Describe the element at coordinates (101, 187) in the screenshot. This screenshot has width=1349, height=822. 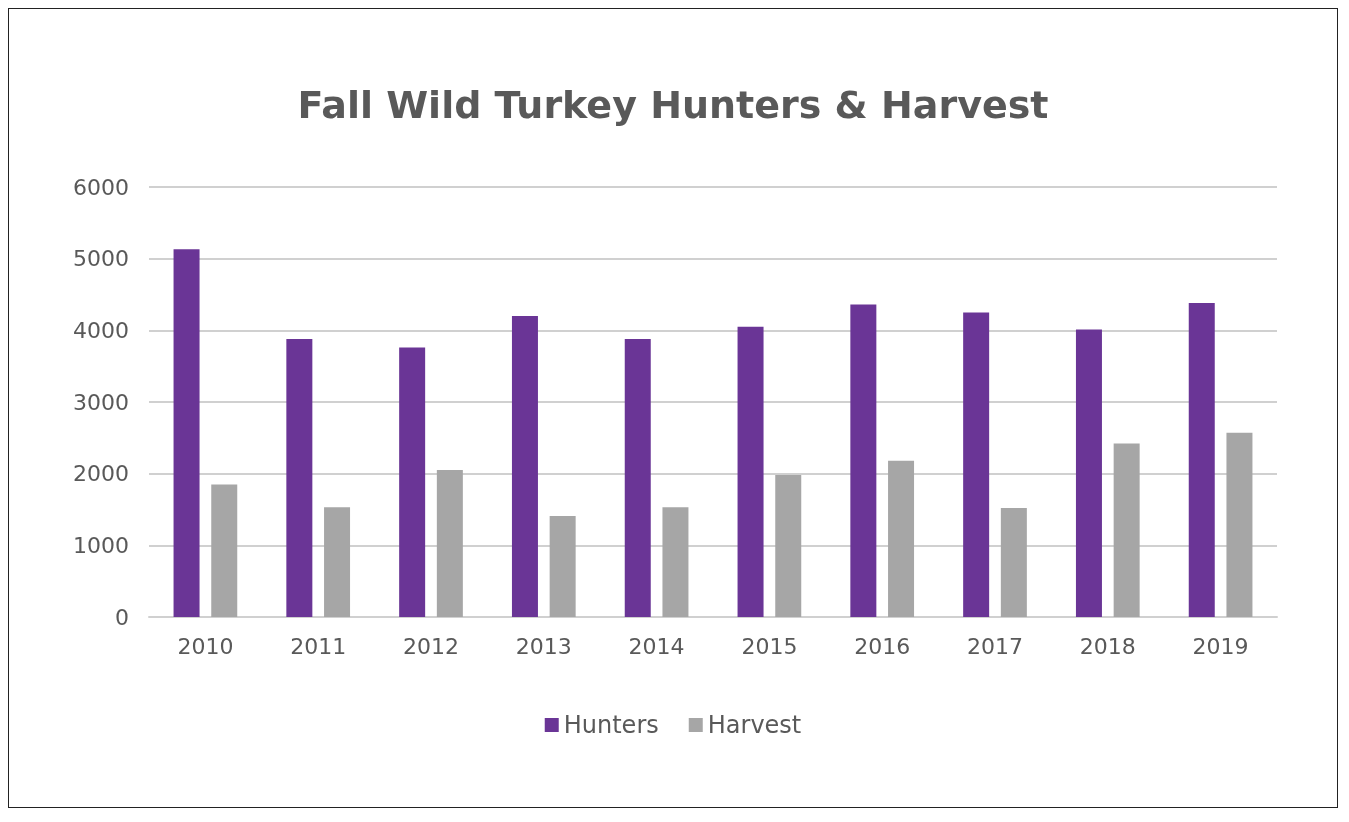
I see `y-tick-label: 6000` at that location.